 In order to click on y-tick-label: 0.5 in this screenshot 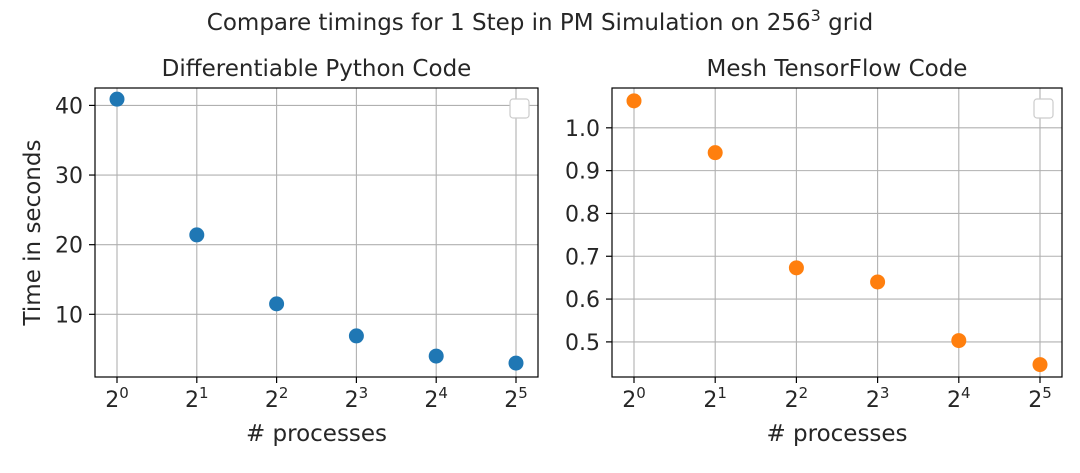, I will do `click(582, 343)`.